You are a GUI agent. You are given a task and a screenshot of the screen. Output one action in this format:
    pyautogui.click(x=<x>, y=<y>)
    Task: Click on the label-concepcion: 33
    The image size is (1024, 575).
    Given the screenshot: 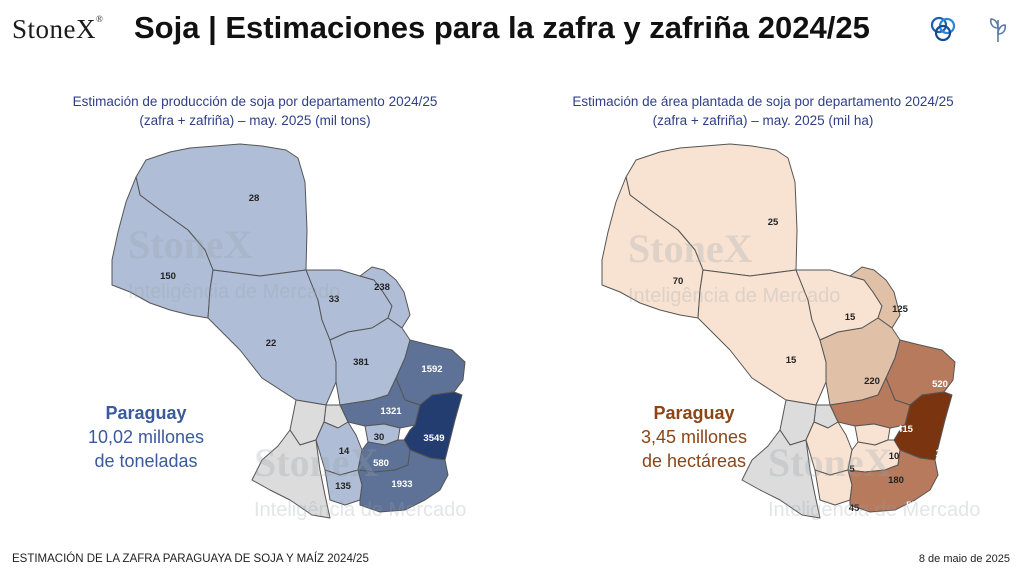 What is the action you would take?
    pyautogui.click(x=334, y=299)
    